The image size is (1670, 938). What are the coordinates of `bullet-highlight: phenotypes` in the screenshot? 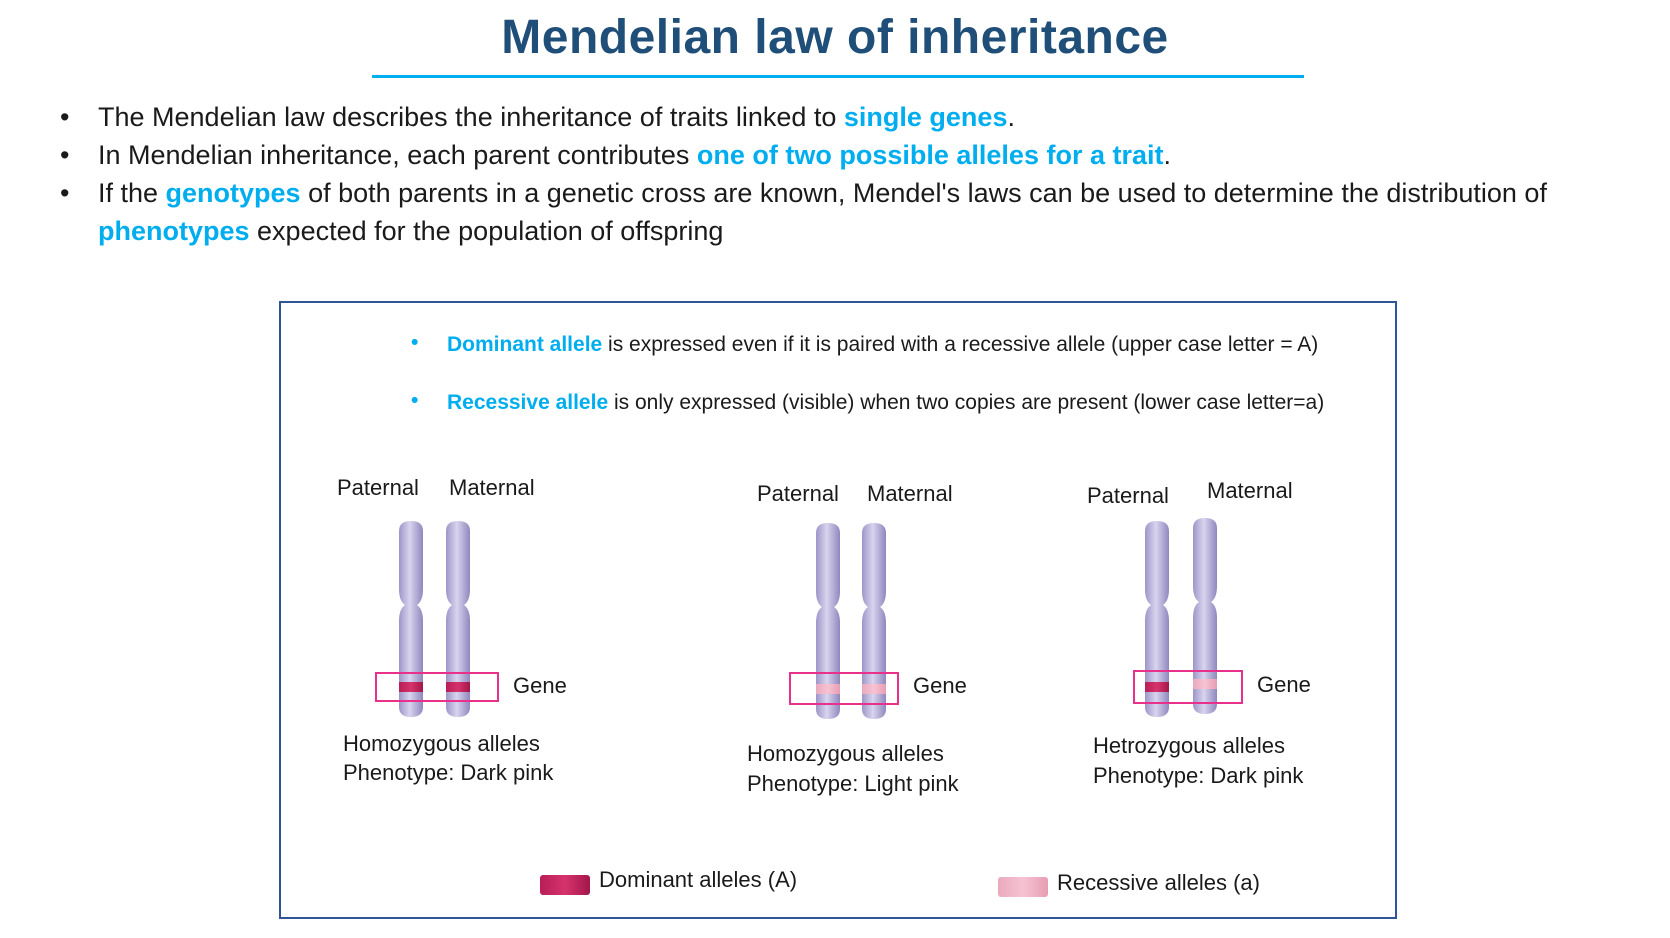 It's located at (174, 231).